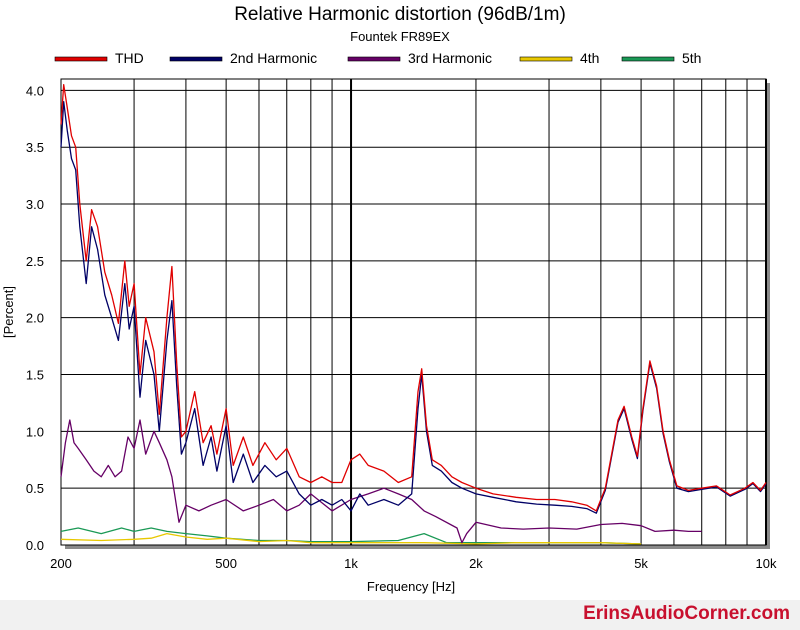 The width and height of the screenshot is (800, 630). Describe the element at coordinates (35, 147) in the screenshot. I see `y-tick-label: 3.5` at that location.